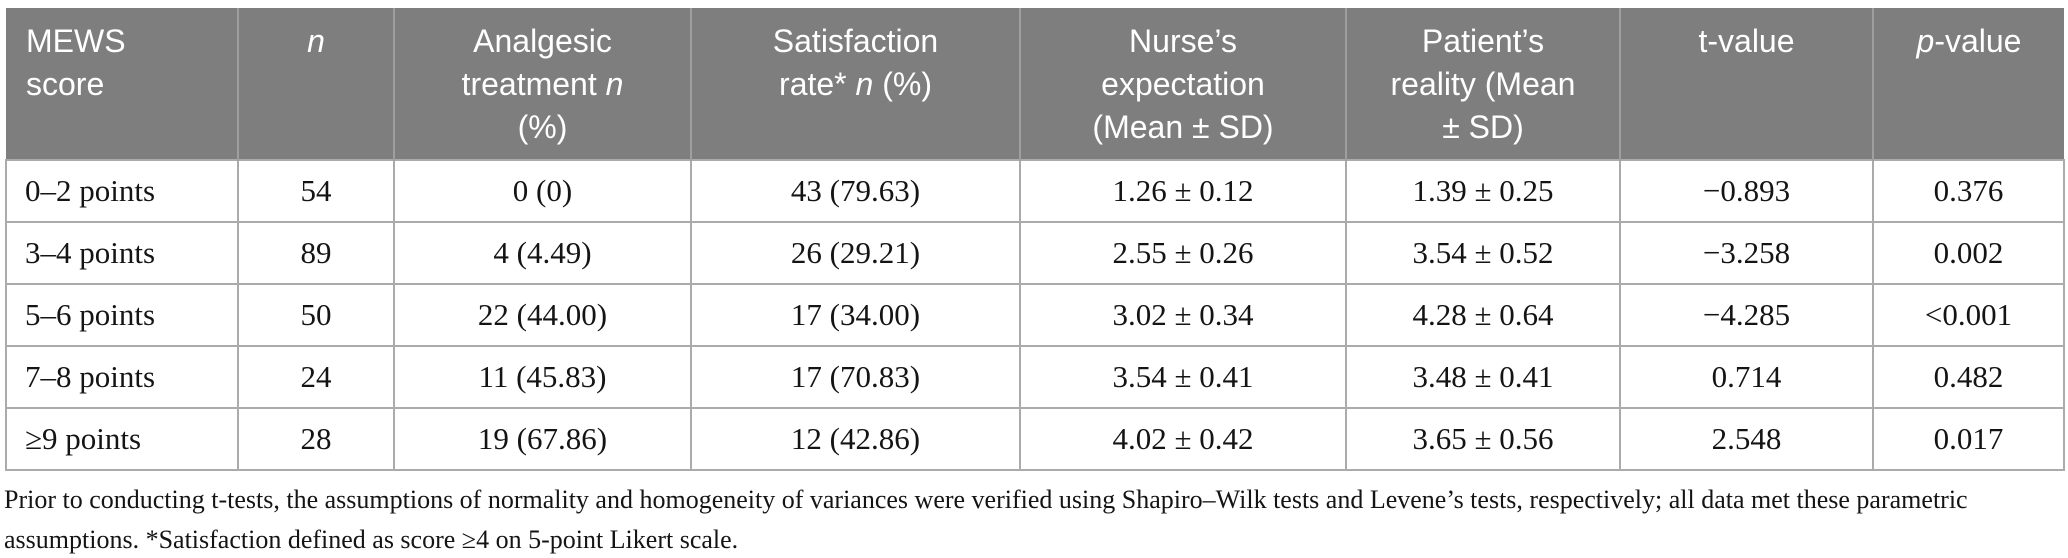  What do you see at coordinates (316, 439) in the screenshot?
I see `table-cell: 28` at bounding box center [316, 439].